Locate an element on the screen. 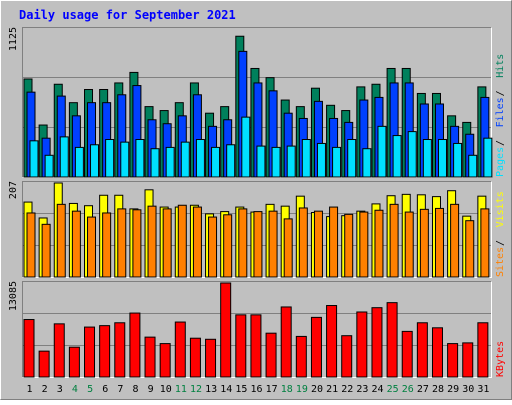 This screenshot has width=512, height=405. day-label-11: 11 is located at coordinates (181, 389).